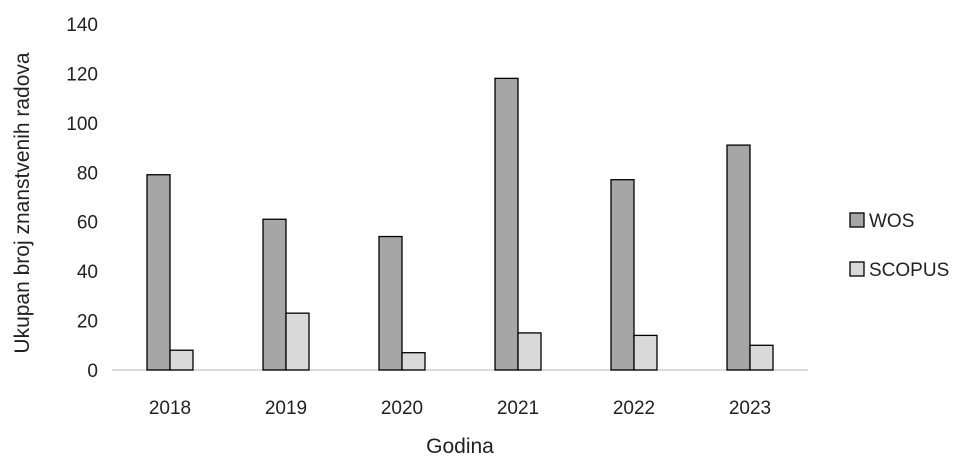 Image resolution: width=959 pixels, height=460 pixels. I want to click on y-tick-label: 80, so click(87, 173).